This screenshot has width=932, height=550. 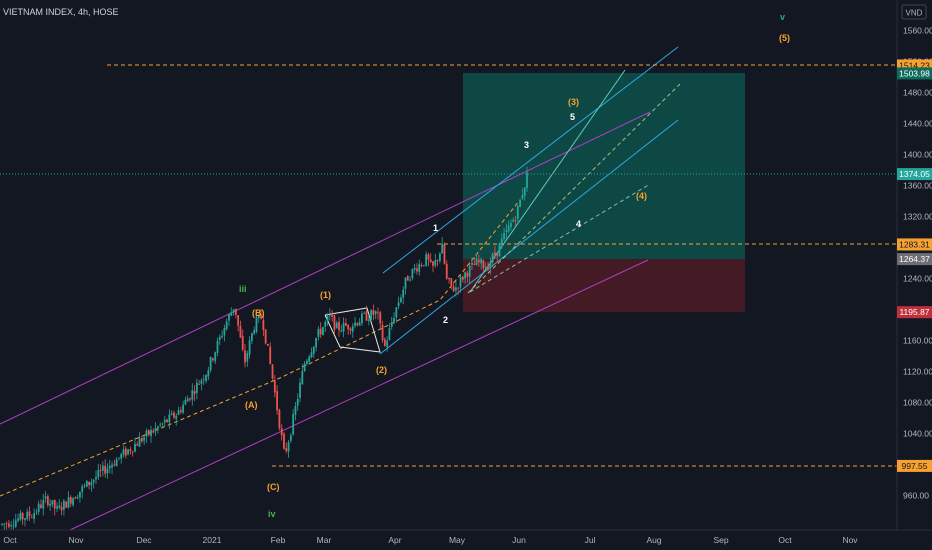 I want to click on price-label: 997.55, so click(x=915, y=466).